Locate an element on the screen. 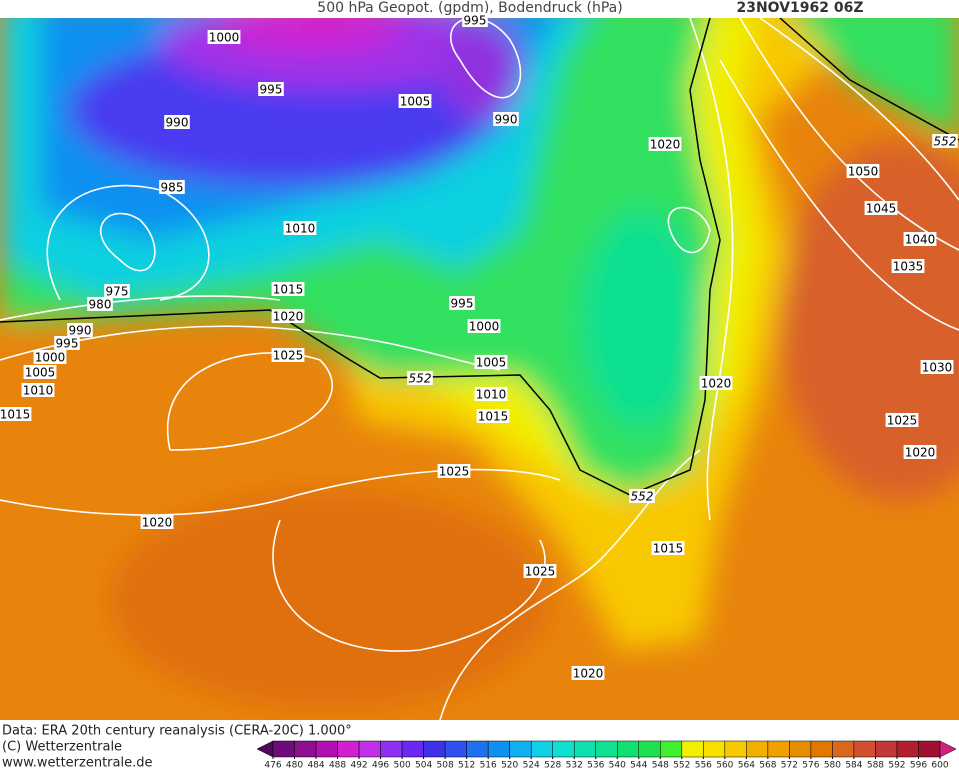 The height and width of the screenshot is (770, 959). colorbar-tick-label: 572 is located at coordinates (789, 765).